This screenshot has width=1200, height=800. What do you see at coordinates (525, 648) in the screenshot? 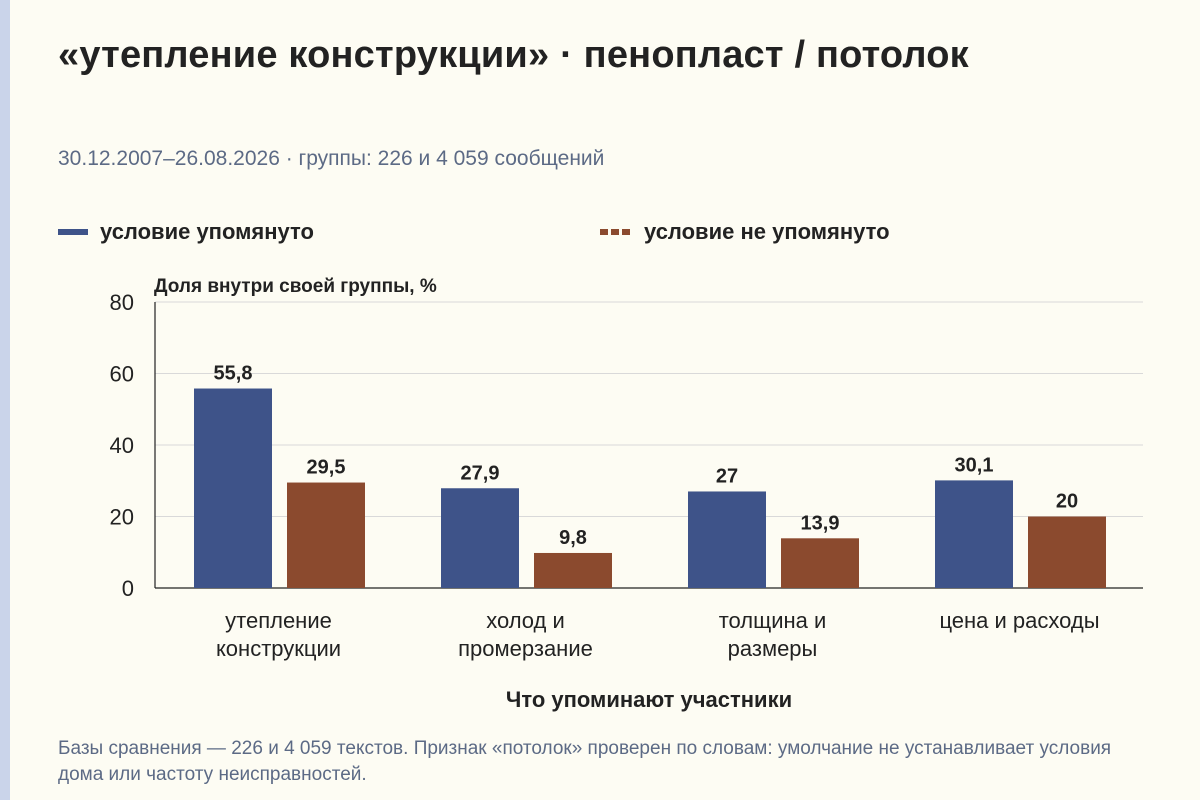
I see `x-tick-label: промерзание` at bounding box center [525, 648].